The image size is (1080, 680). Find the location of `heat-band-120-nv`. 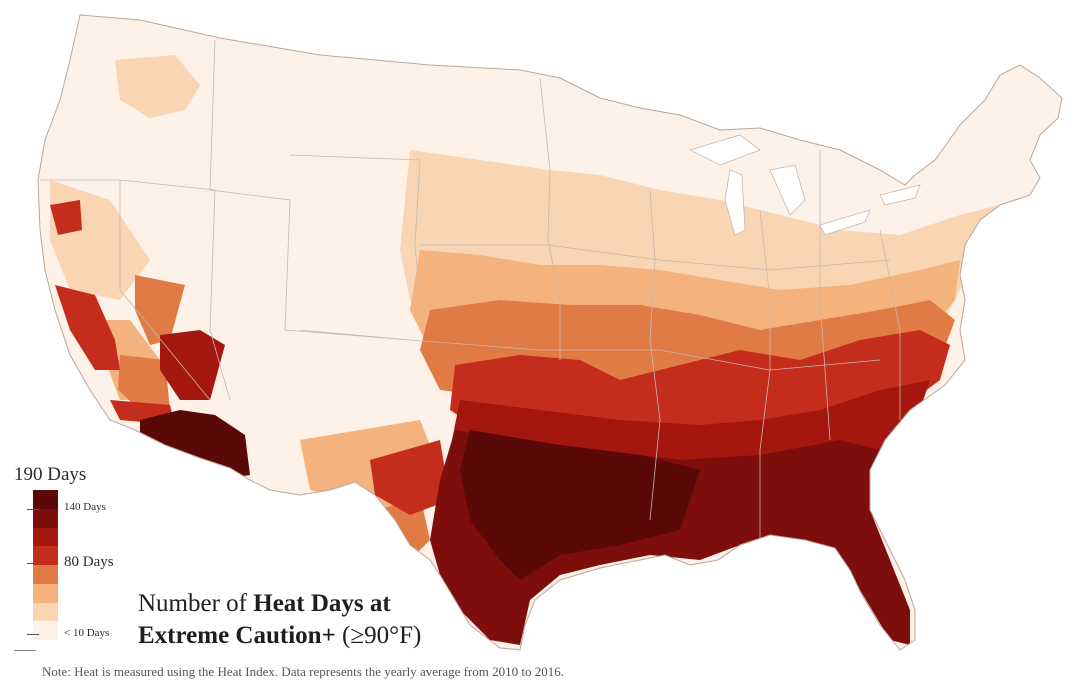

heat-band-120-nv is located at coordinates (192, 365).